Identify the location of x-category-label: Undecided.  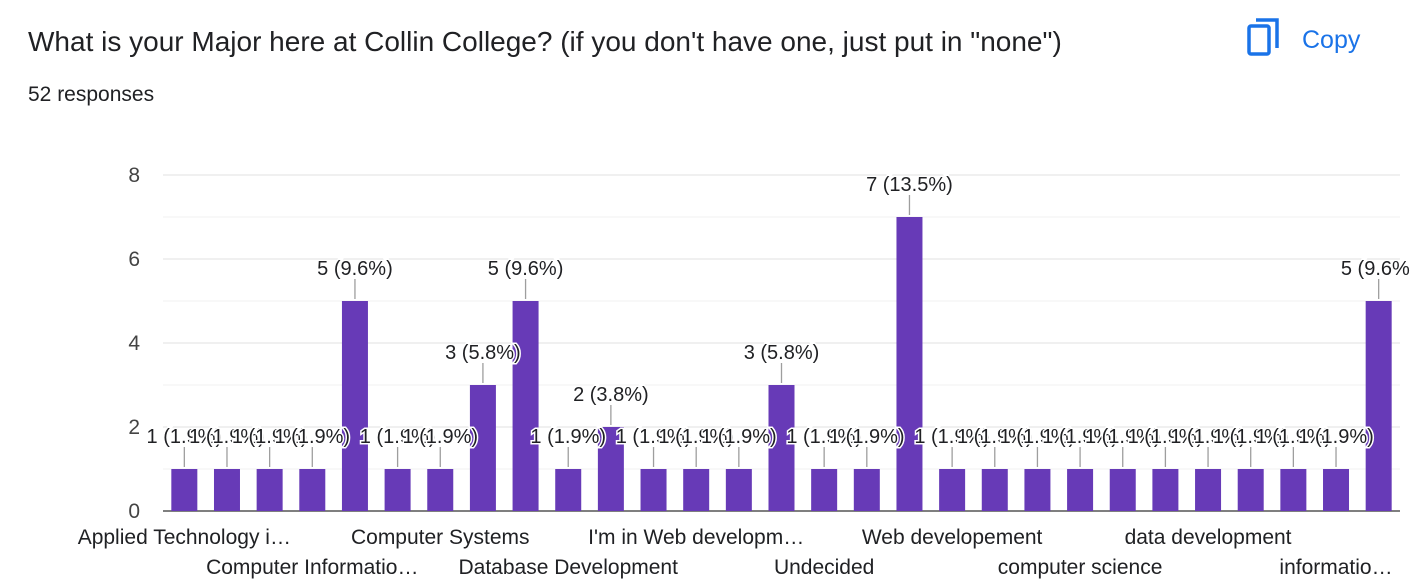
(824, 567).